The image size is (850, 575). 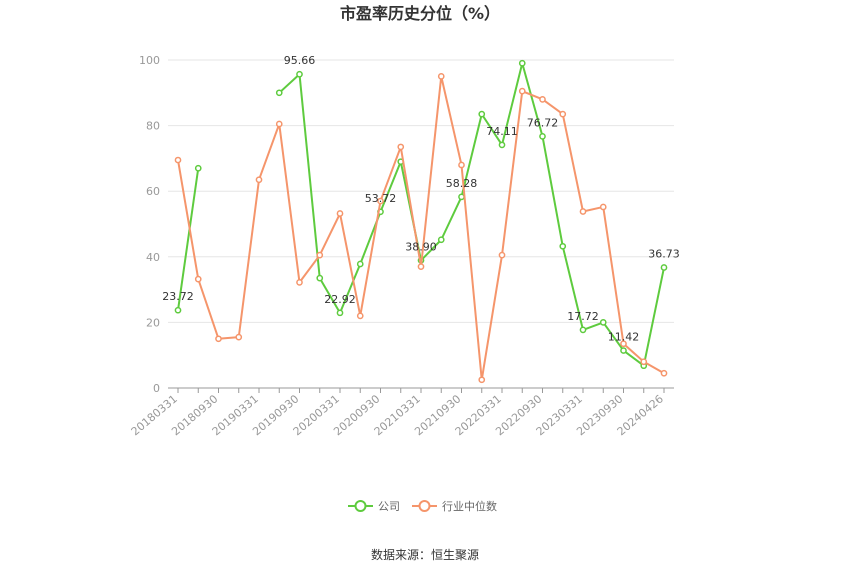 What do you see at coordinates (374, 506) in the screenshot?
I see `legend-item-company: 公司` at bounding box center [374, 506].